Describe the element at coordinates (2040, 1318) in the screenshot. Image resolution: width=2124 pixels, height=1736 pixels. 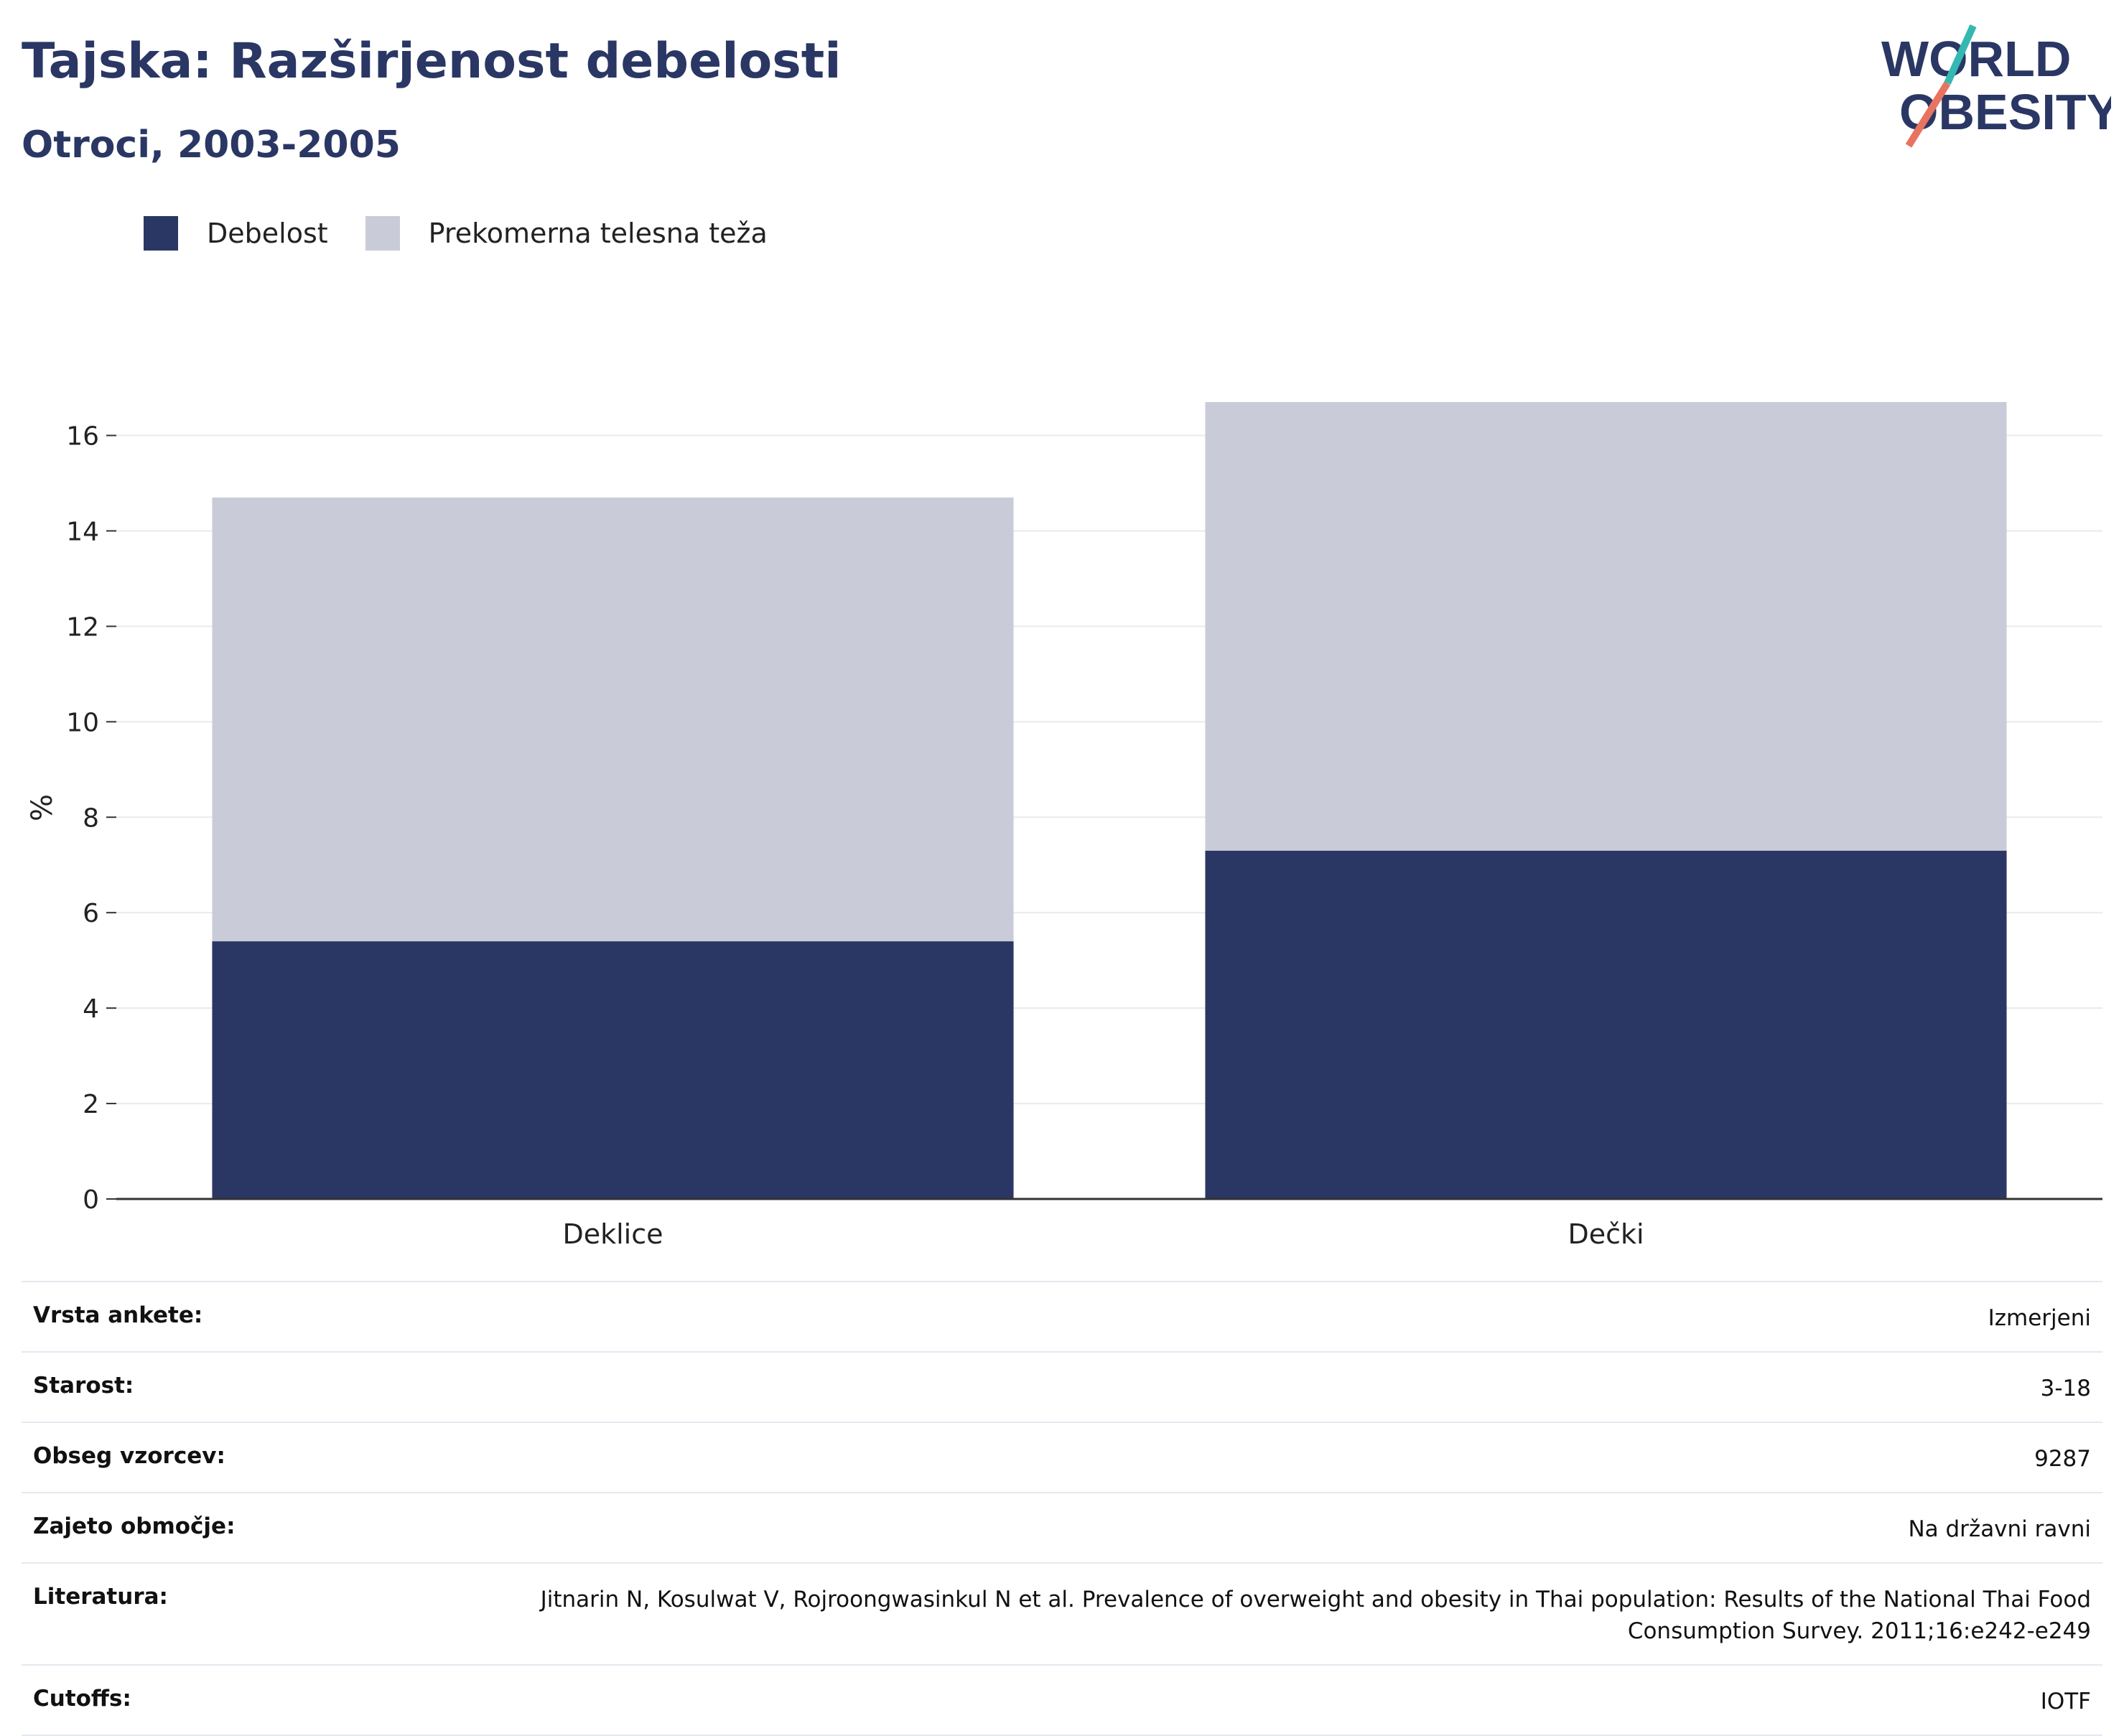
I see `info-value: Izmerjeni` at that location.